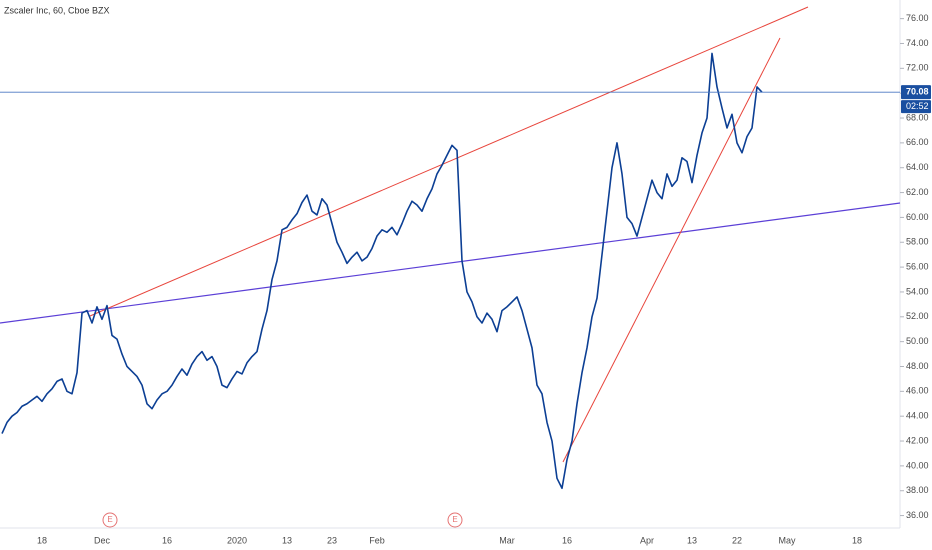  Describe the element at coordinates (917, 341) in the screenshot. I see `y-tick-label: 50.00` at that location.